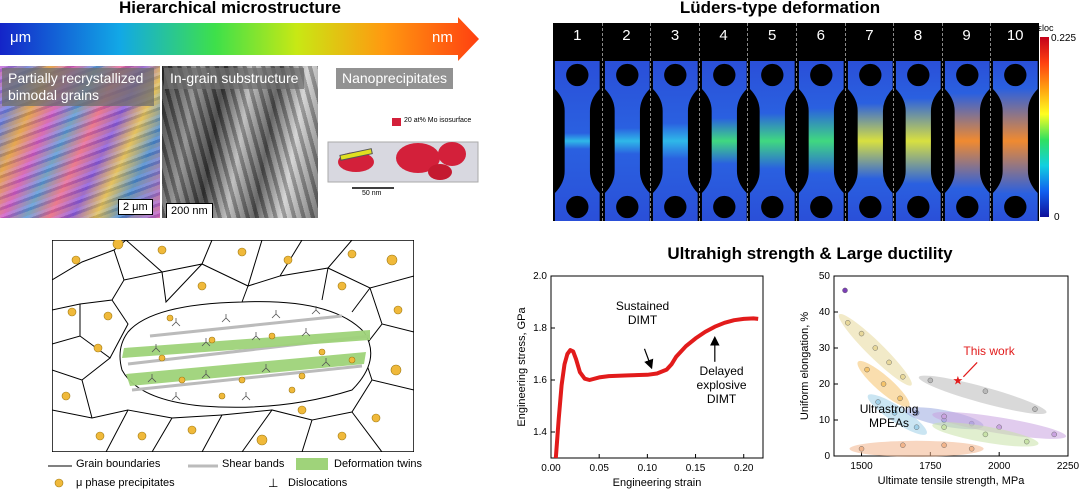  I want to click on grain-boundary-line-icon, so click(60, 466).